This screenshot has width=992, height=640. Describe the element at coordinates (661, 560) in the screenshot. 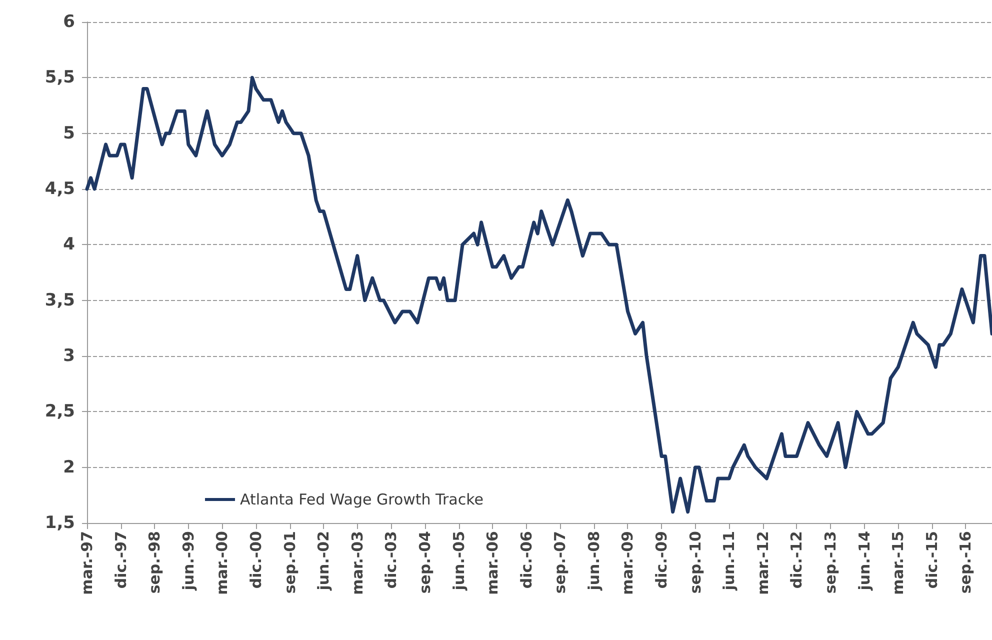

I see `x-tick-label: dic.-09` at that location.